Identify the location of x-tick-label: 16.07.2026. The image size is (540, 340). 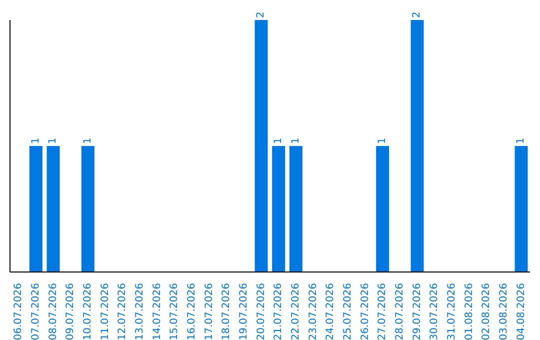
(192, 311).